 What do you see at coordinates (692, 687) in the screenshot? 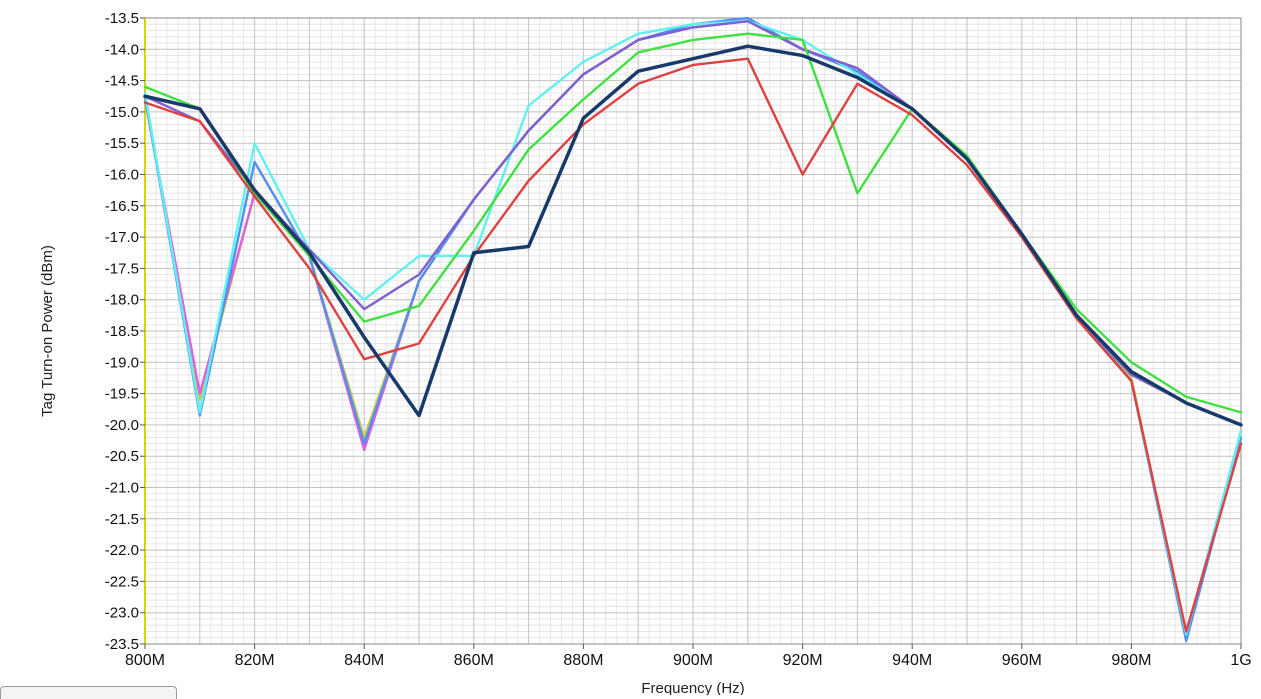
I see `x-axis-title: Frequency (Hz)` at bounding box center [692, 687].